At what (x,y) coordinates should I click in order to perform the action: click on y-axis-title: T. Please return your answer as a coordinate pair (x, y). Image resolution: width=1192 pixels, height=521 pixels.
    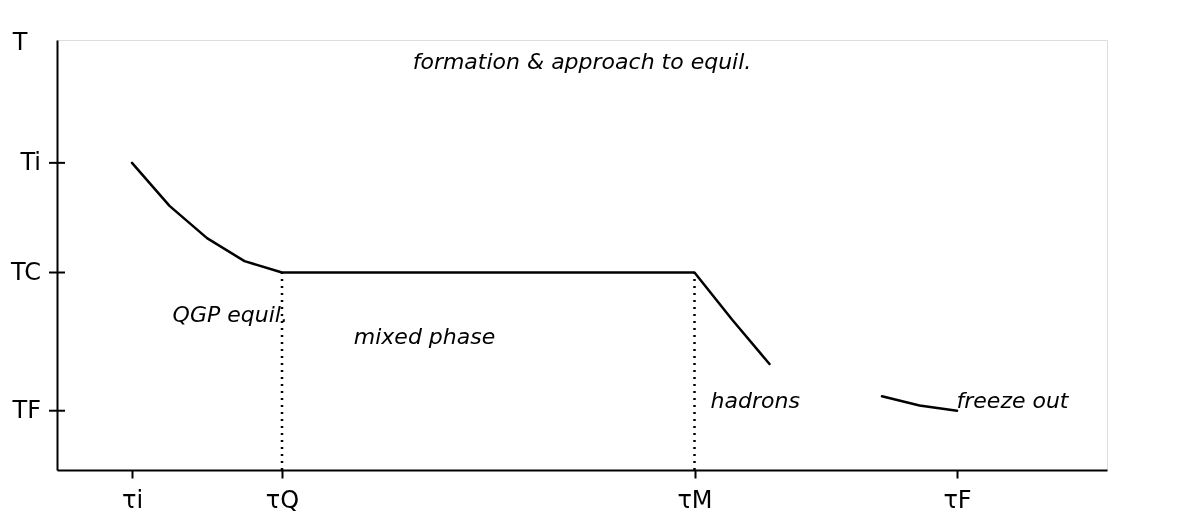
    Looking at the image, I should click on (19, 41).